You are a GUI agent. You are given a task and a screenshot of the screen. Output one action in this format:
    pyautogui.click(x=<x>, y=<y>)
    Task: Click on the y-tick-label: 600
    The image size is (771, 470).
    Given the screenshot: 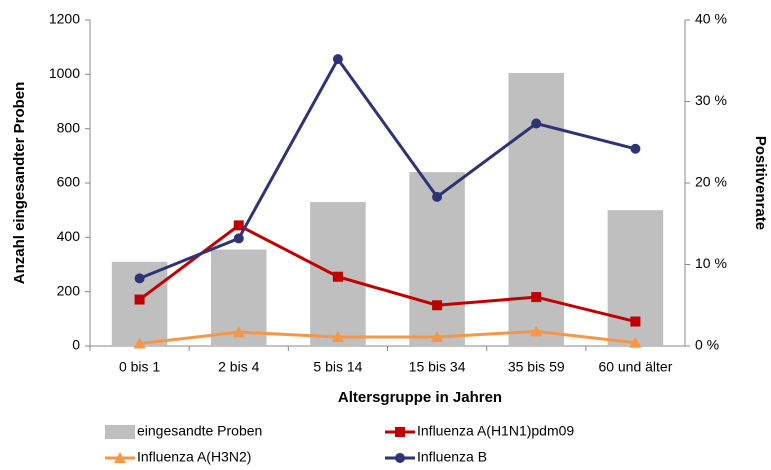 What is the action you would take?
    pyautogui.click(x=69, y=182)
    